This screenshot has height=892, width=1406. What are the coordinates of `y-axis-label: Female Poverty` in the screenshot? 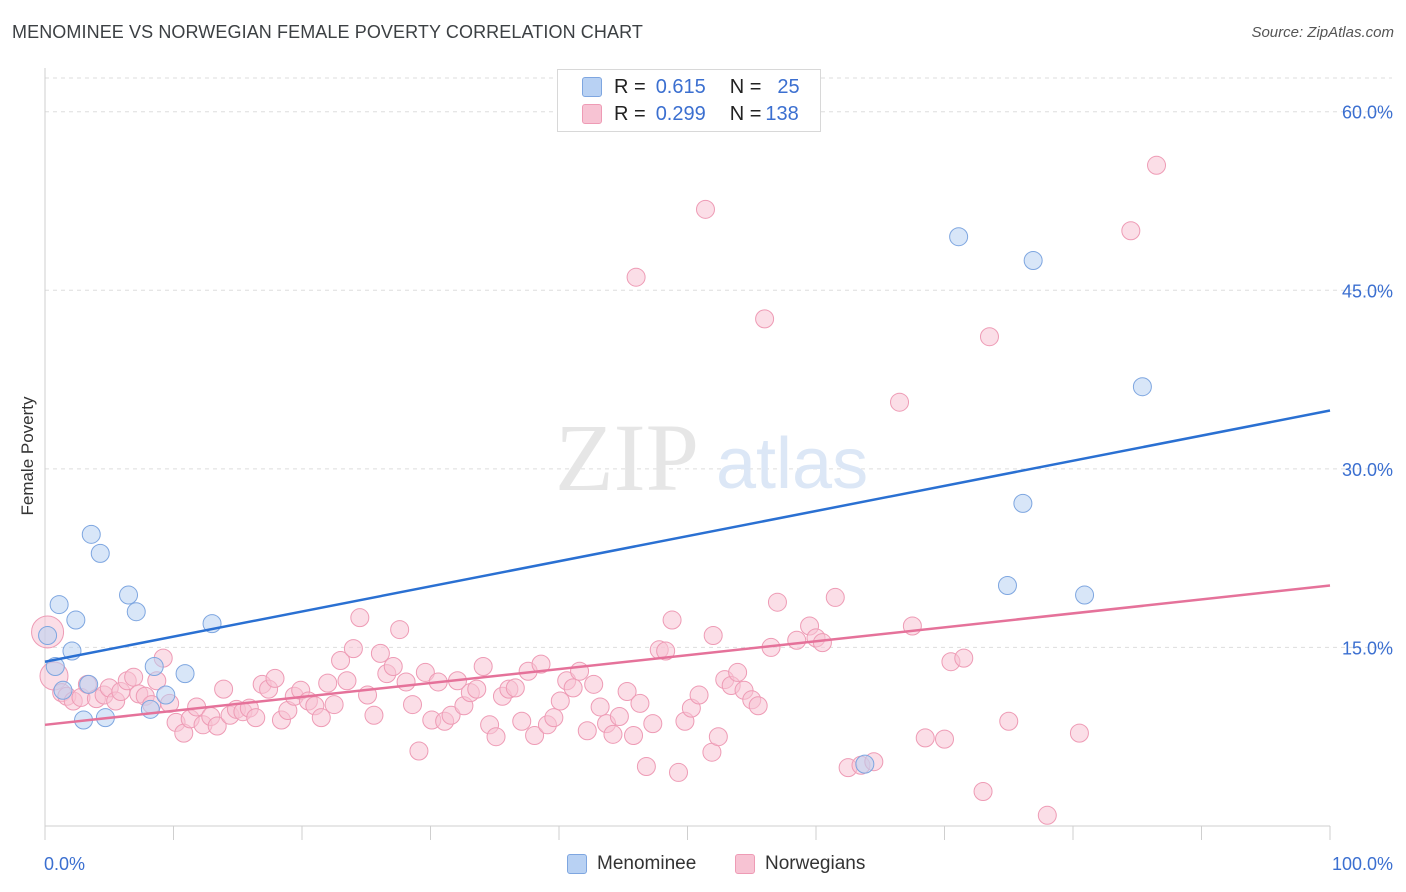 It's located at (27, 456).